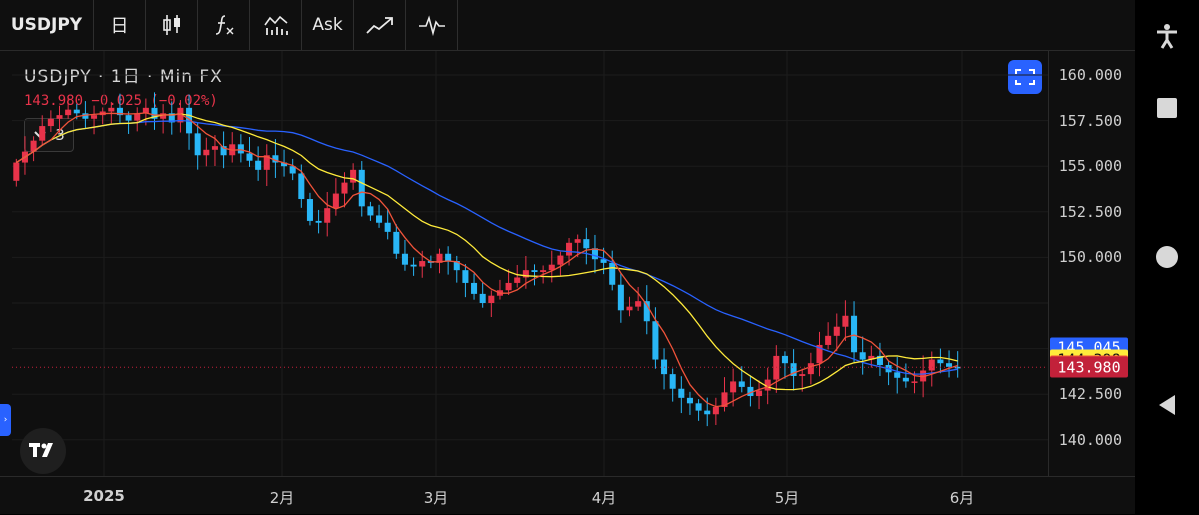  I want to click on recent-apps-button, so click(1167, 108).